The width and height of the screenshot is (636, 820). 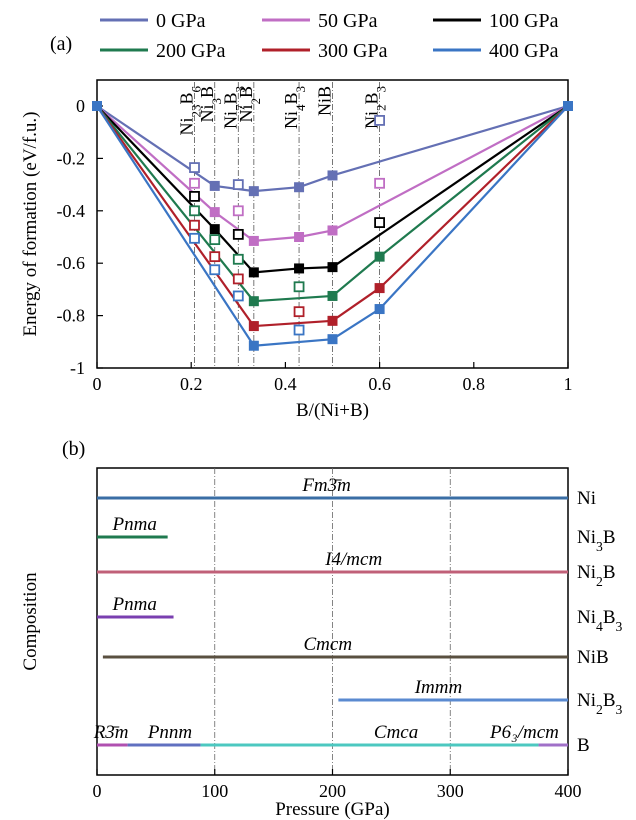 What do you see at coordinates (71, 316) in the screenshot?
I see `y-tick-label: -0.8` at bounding box center [71, 316].